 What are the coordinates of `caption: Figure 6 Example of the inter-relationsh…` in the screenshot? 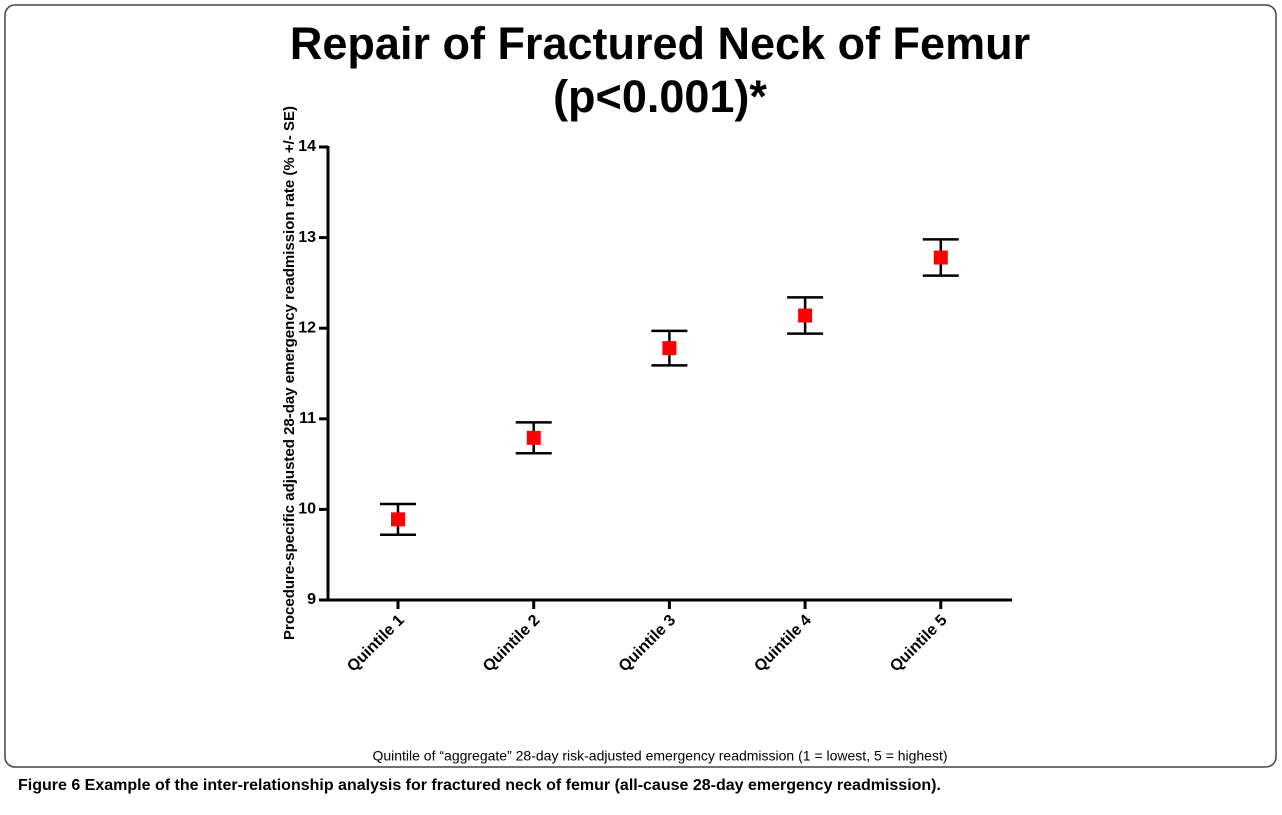 It's located at (479, 785).